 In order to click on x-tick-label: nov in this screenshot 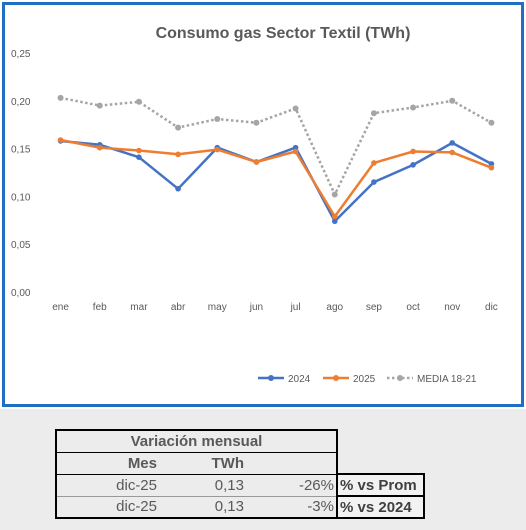, I will do `click(452, 307)`.